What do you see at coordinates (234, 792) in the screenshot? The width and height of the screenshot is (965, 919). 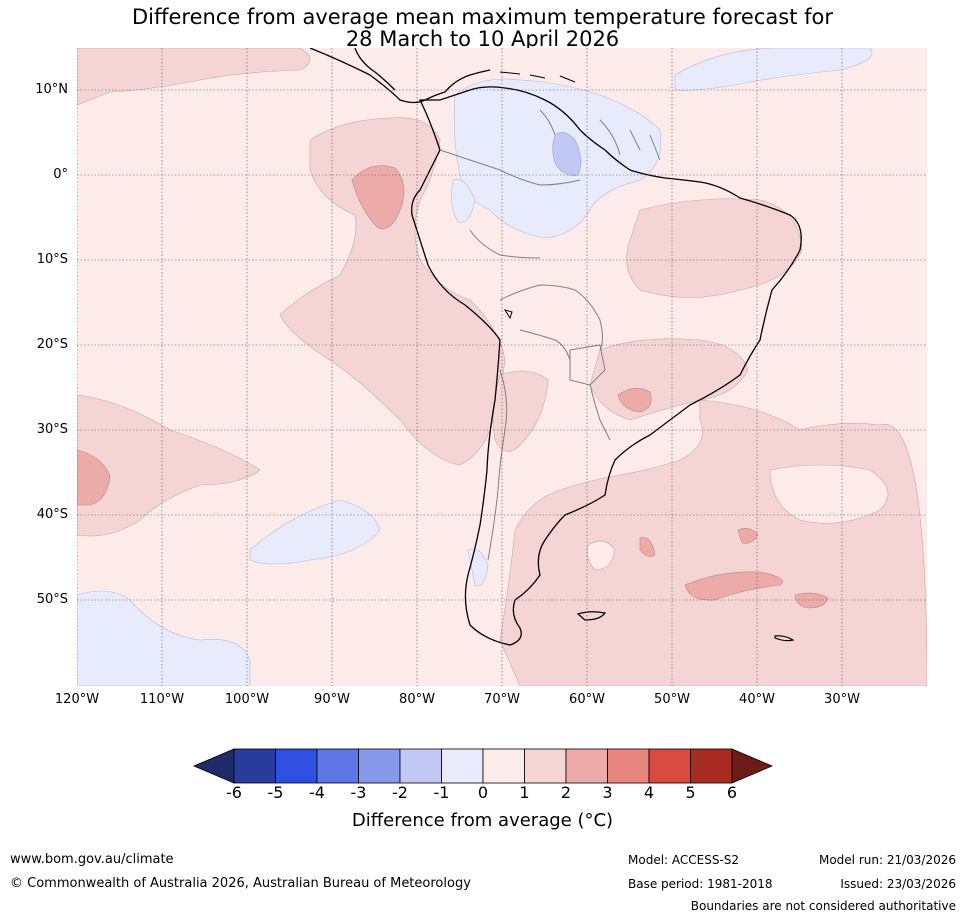 I see `colorbar-tick-label: -6` at bounding box center [234, 792].